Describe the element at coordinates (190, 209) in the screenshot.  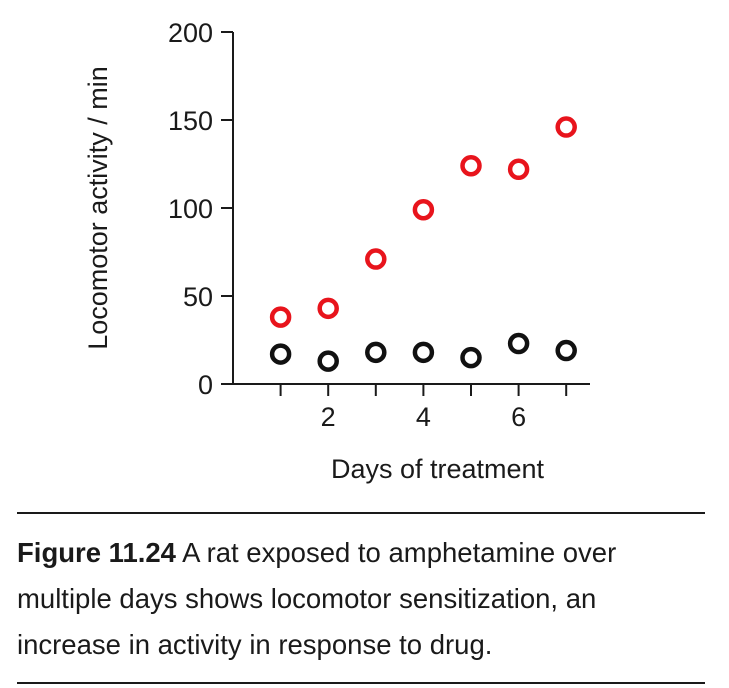
I see `y-tick-label: 100` at that location.